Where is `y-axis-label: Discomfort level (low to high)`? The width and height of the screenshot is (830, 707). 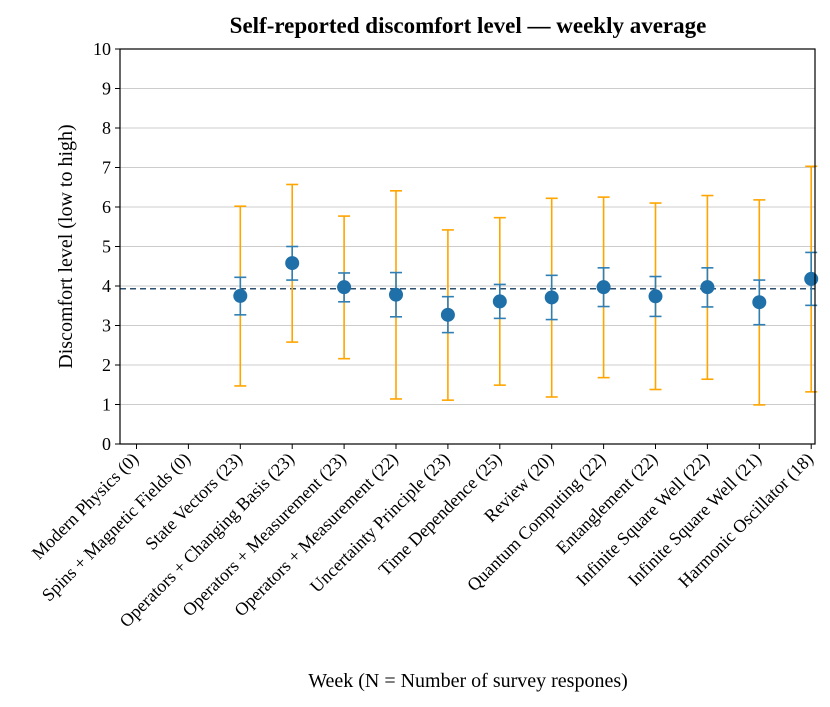 y-axis-label: Discomfort level (low to high) is located at coordinates (66, 246).